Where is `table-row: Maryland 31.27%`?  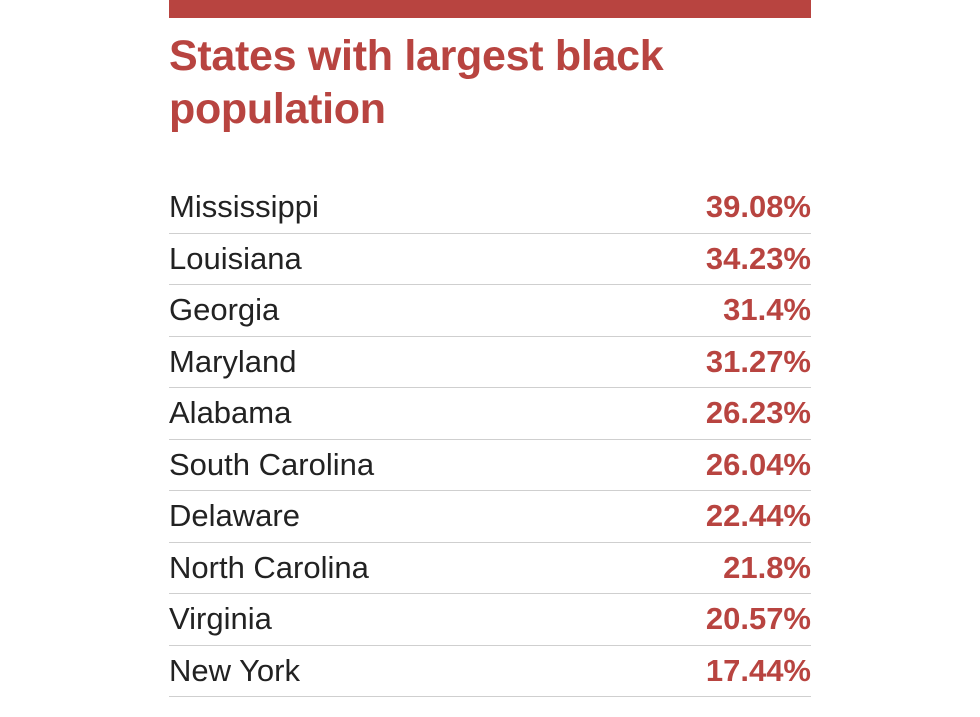 table-row: Maryland 31.27% is located at coordinates (490, 362).